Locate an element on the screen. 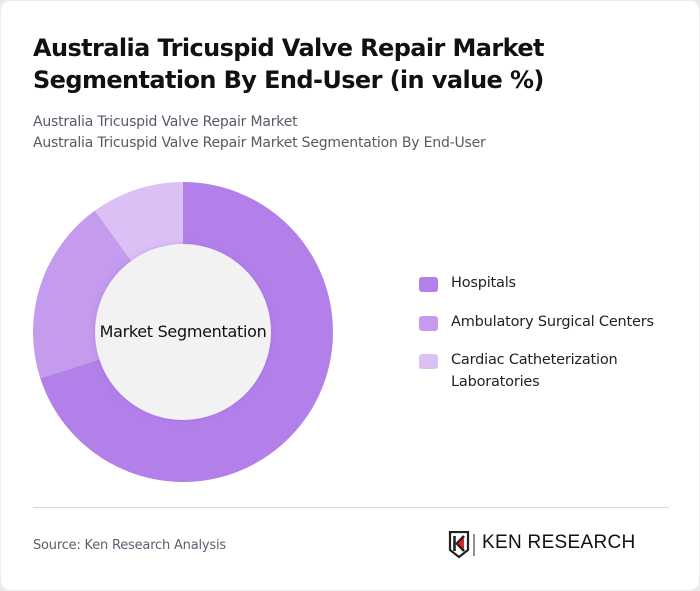 The width and height of the screenshot is (700, 591). ken-research-logo-text: KEN RESEARCH is located at coordinates (559, 542).